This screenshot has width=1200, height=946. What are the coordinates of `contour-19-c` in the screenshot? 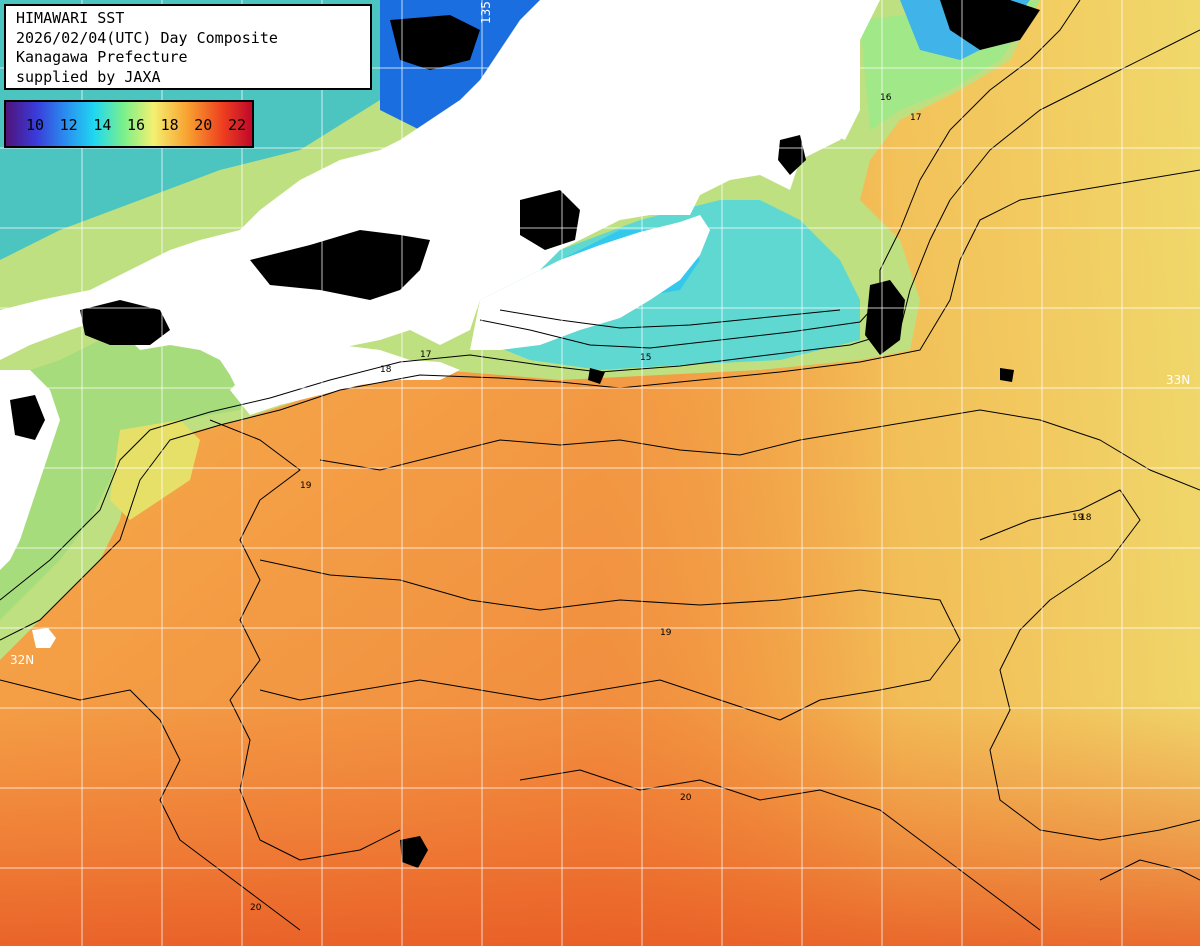 It's located at (1089, 665).